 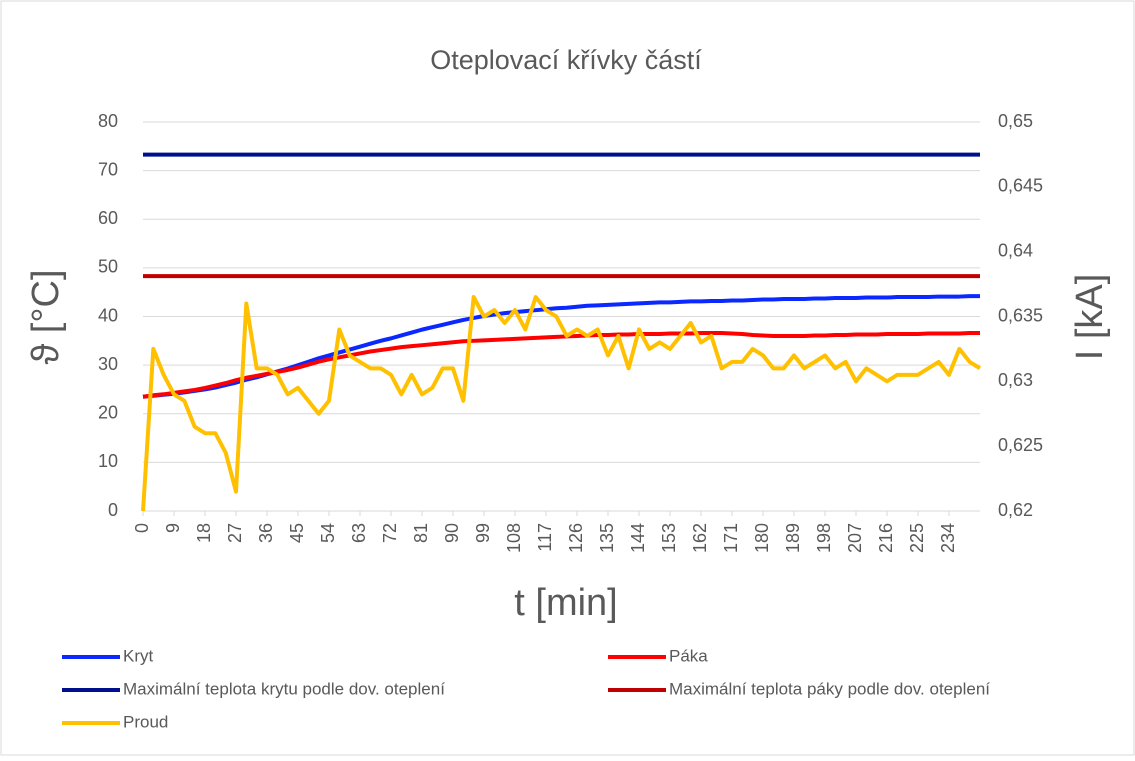 I want to click on y2-tick-label: 0,625, so click(x=1020, y=445).